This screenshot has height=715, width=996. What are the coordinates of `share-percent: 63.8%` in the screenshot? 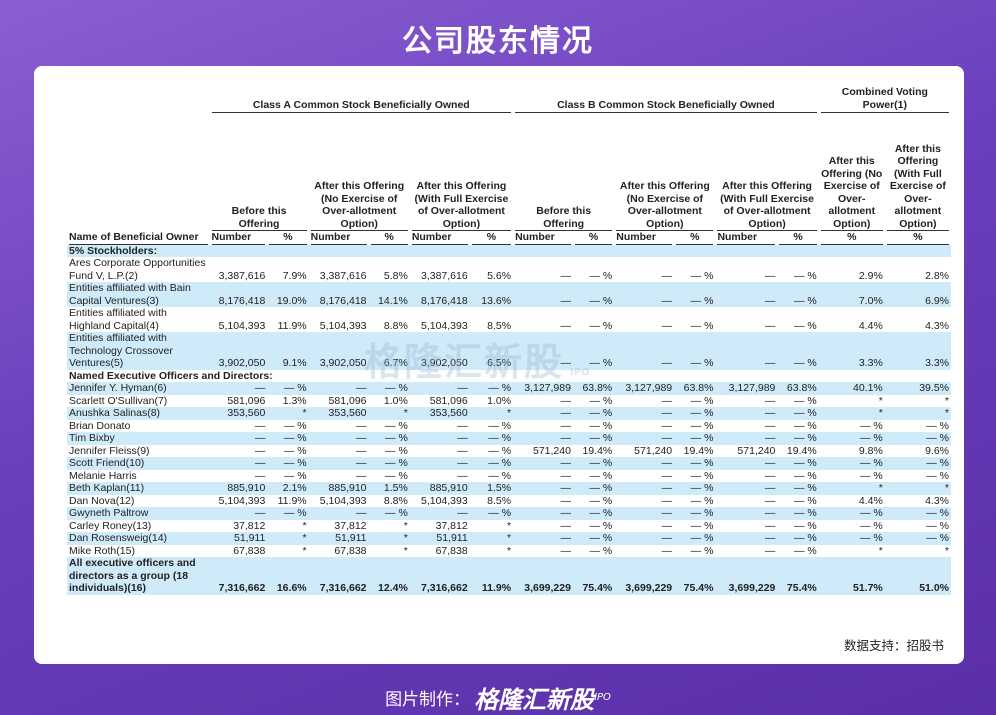 It's located at (798, 388).